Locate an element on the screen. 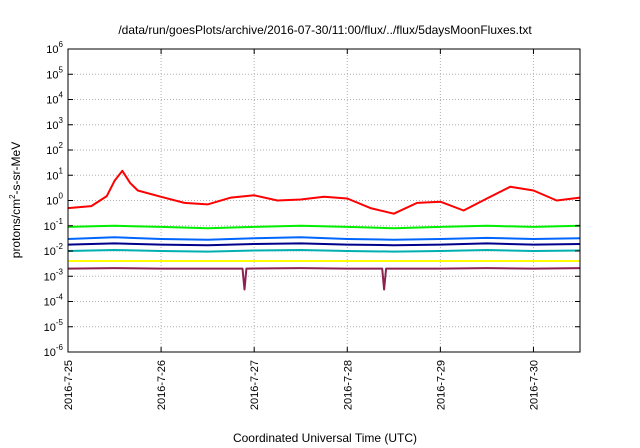 The image size is (640, 448). y-tick-label: 10⁶ is located at coordinates (54, 48).